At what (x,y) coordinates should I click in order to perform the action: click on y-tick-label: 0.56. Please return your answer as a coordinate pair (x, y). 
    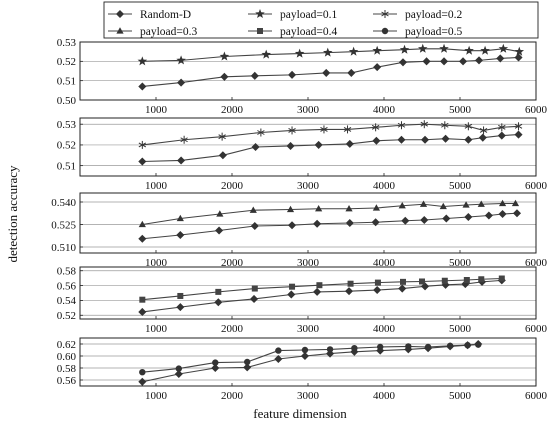
    Looking at the image, I should click on (67, 381).